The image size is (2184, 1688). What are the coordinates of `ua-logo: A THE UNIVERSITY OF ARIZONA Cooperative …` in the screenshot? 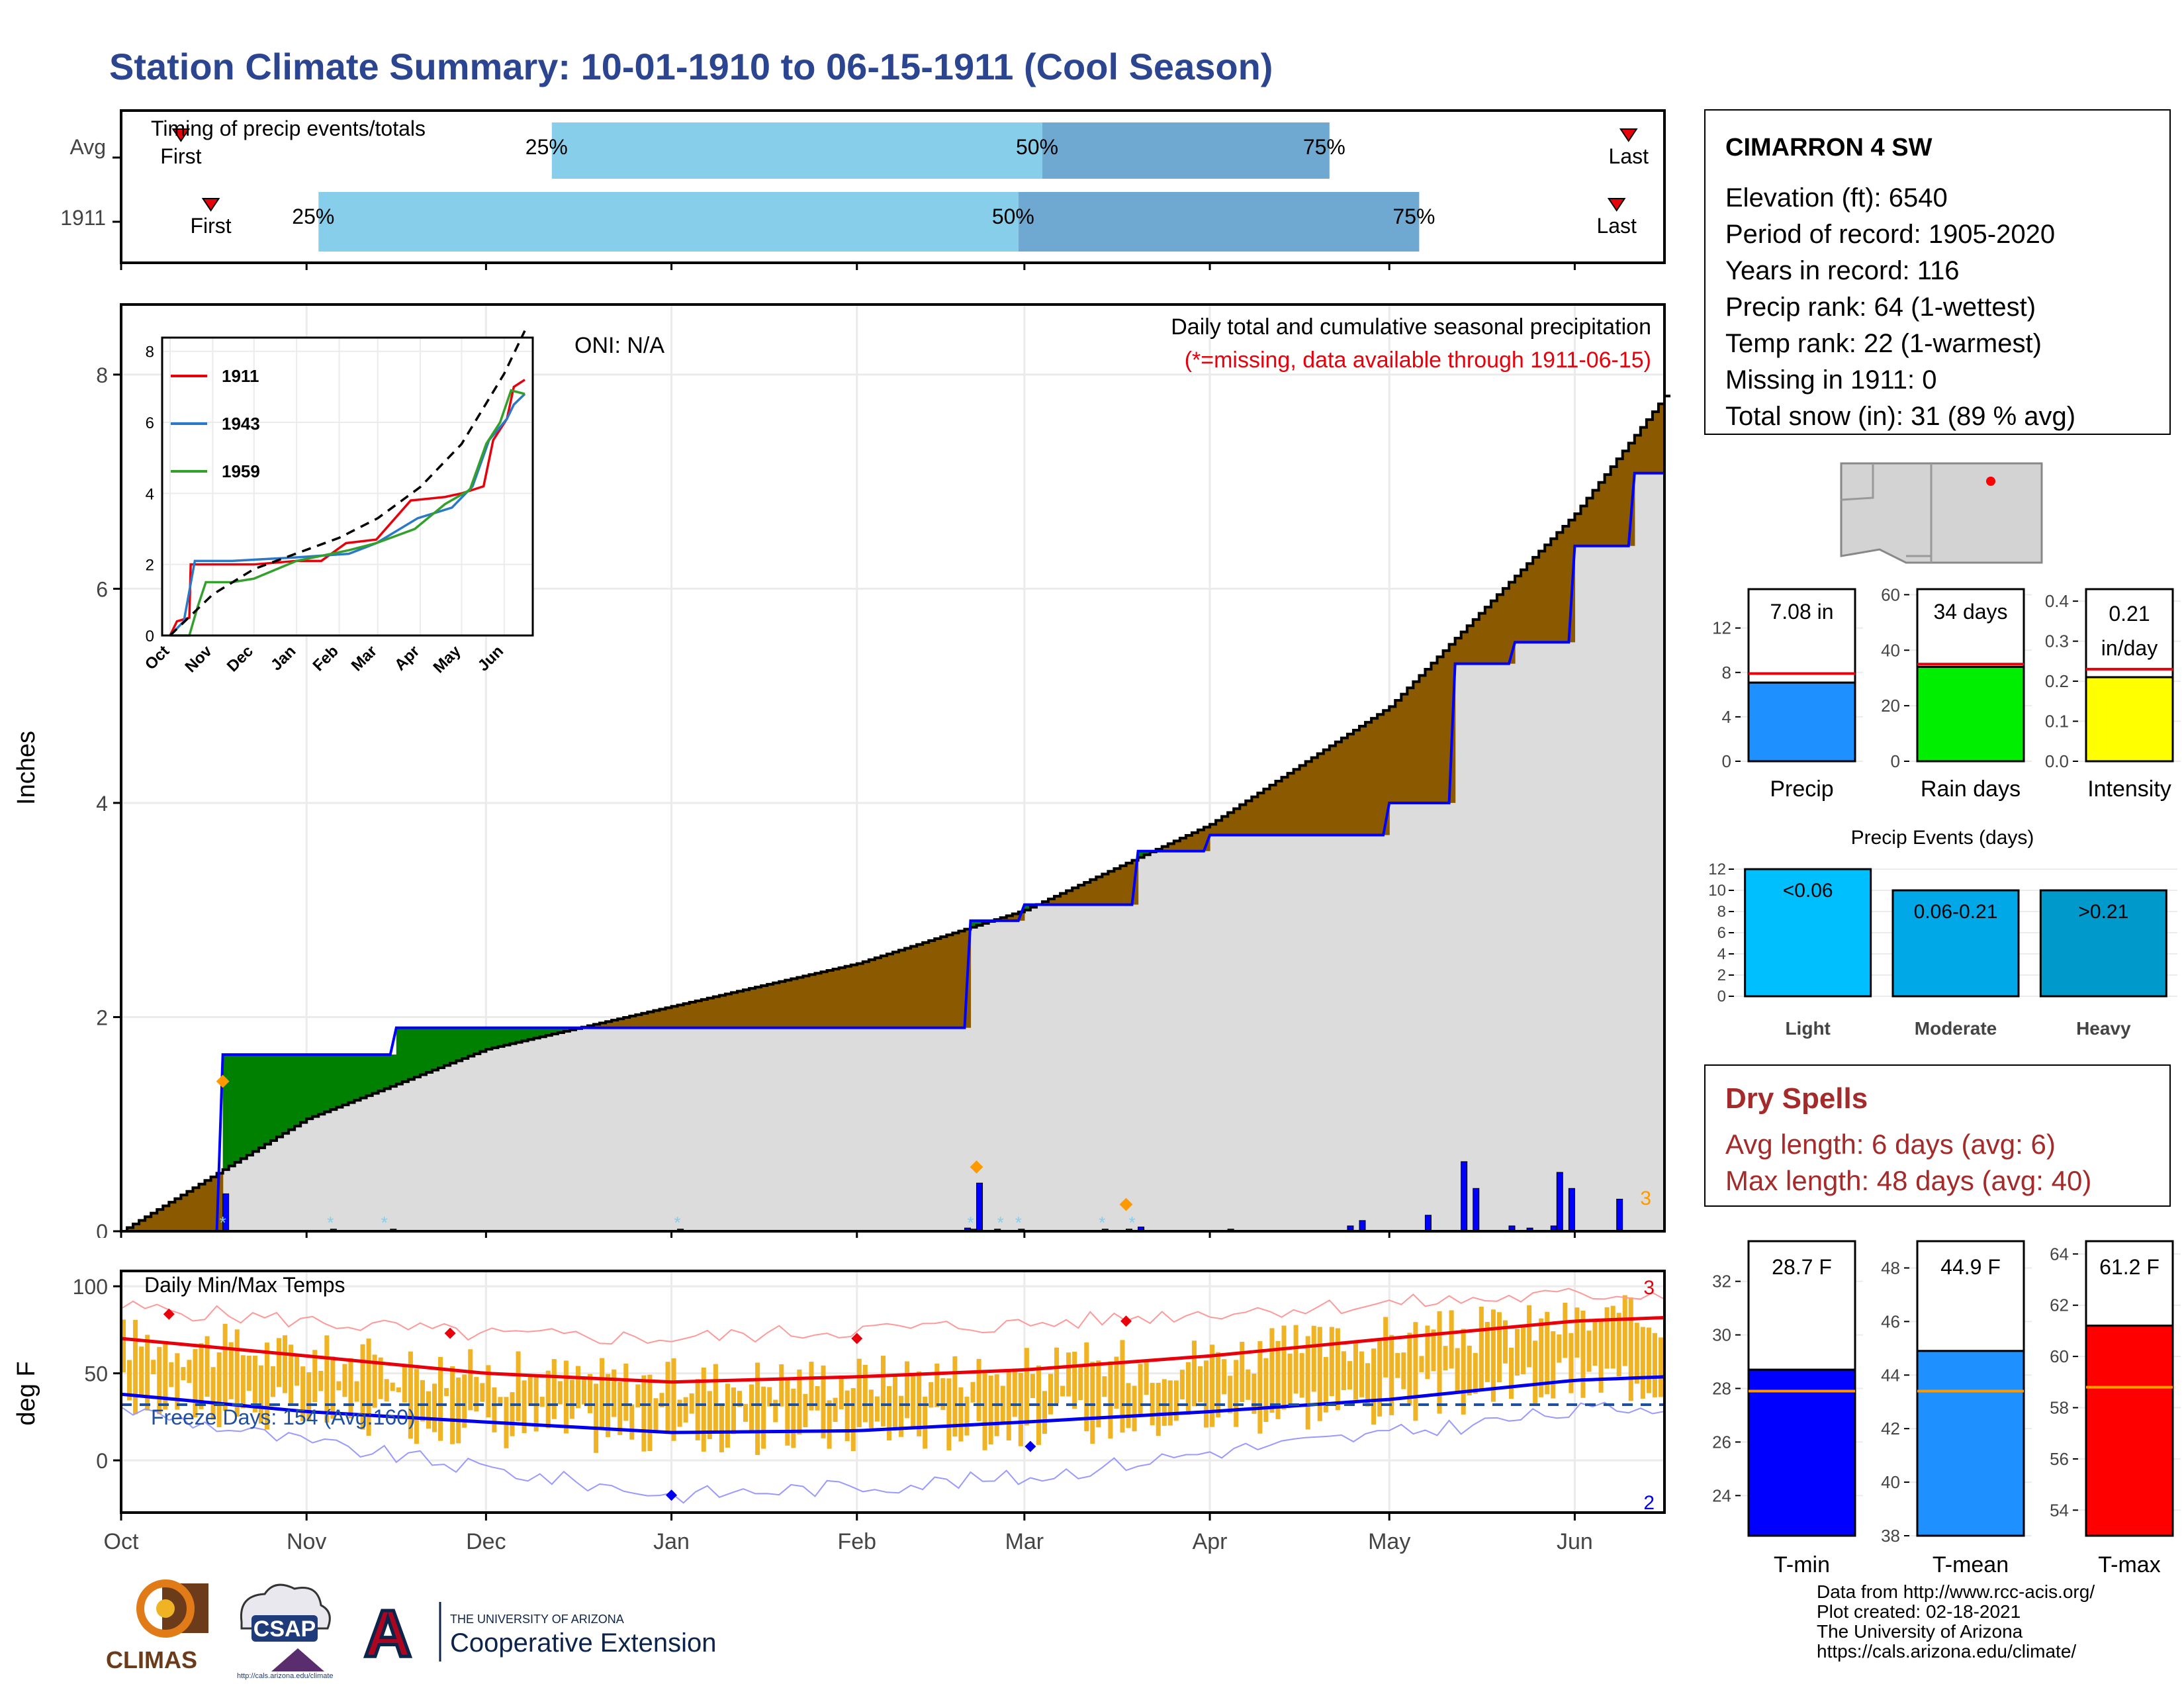 It's located at (540, 1634).